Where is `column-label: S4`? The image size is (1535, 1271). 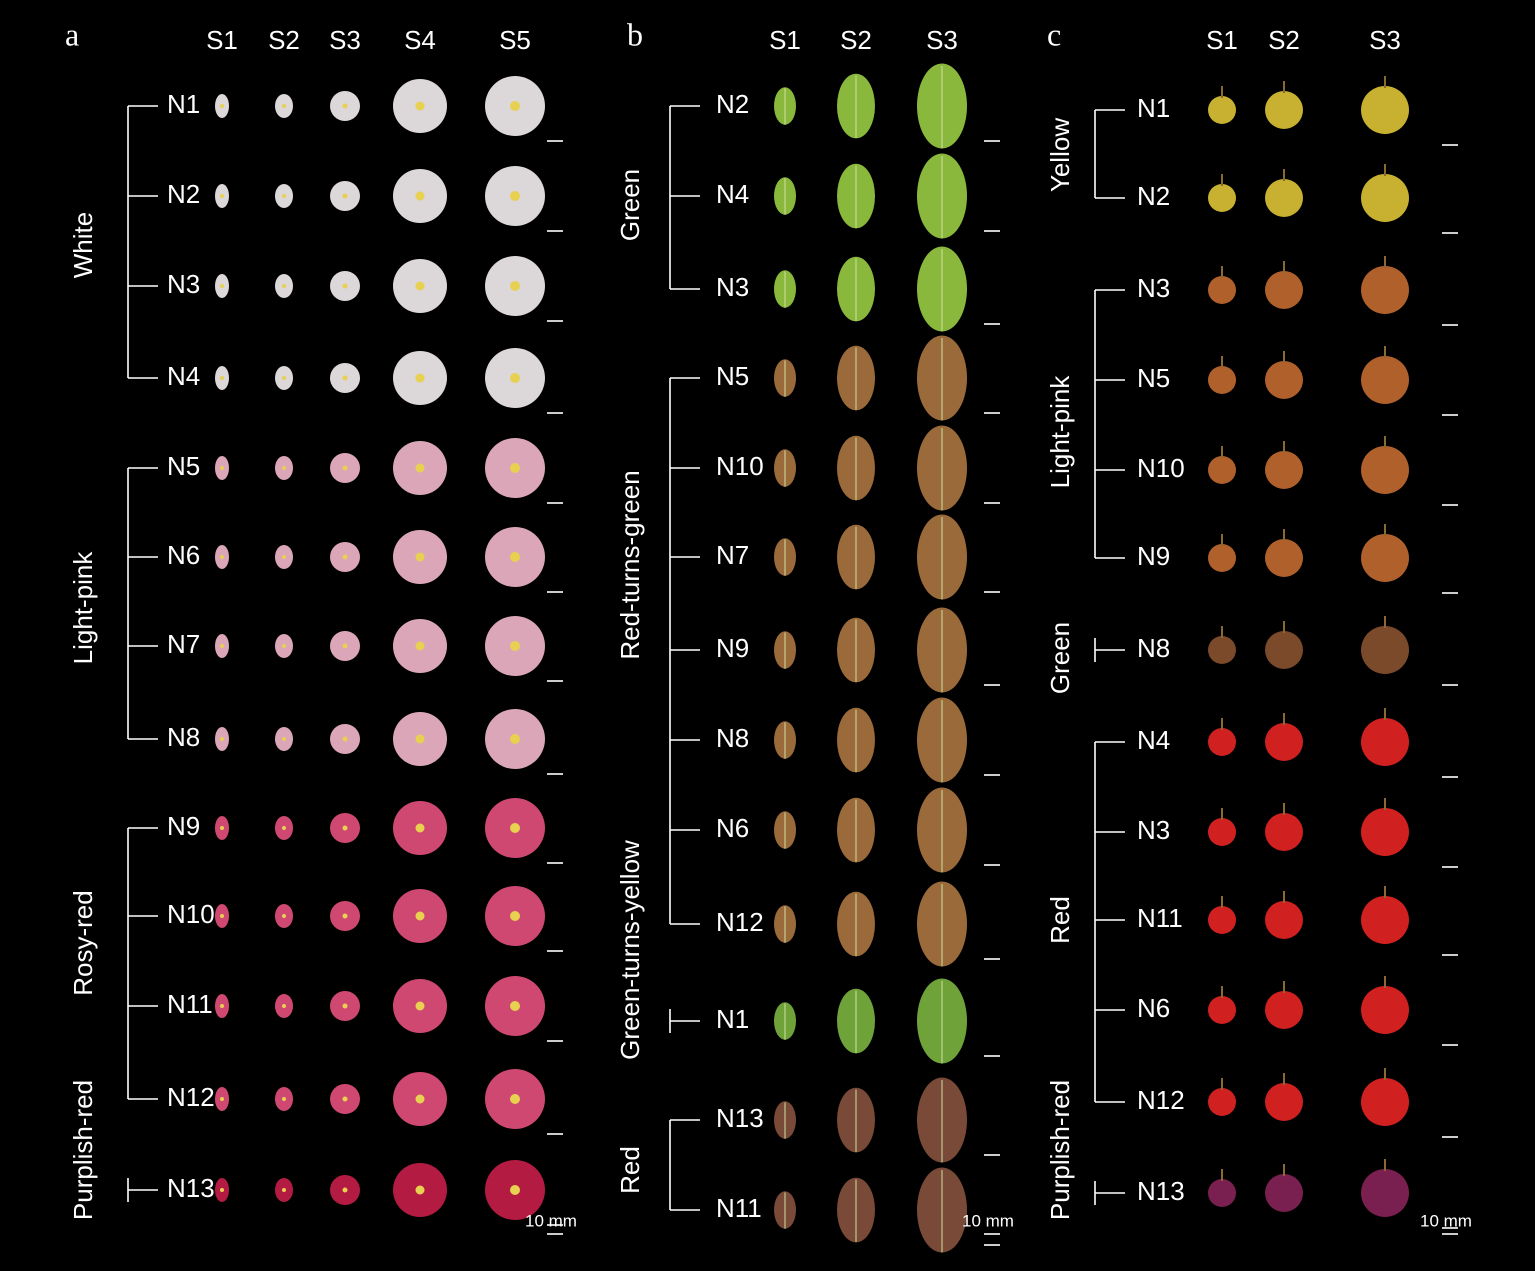 column-label: S4 is located at coordinates (420, 40).